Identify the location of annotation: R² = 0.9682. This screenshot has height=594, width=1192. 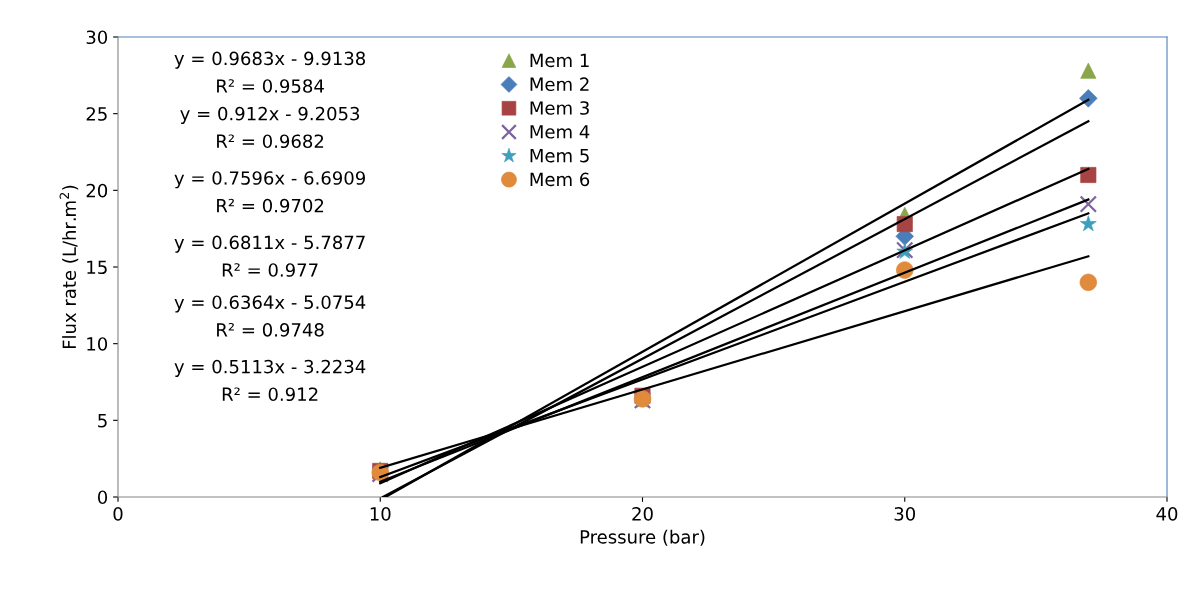
(270, 141).